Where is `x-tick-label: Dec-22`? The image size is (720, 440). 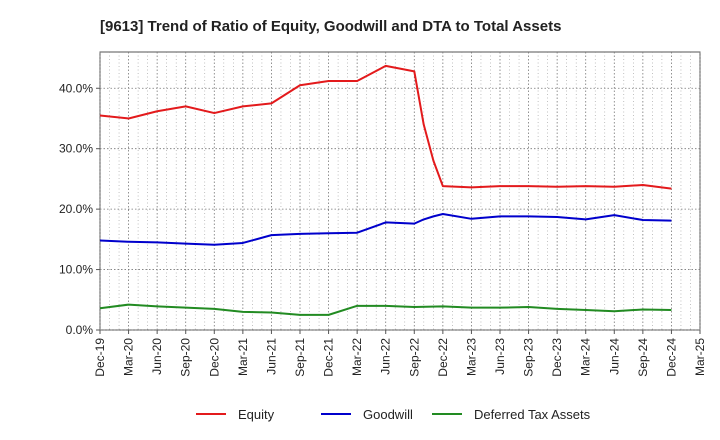
x-tick-label: Dec-22 is located at coordinates (443, 357).